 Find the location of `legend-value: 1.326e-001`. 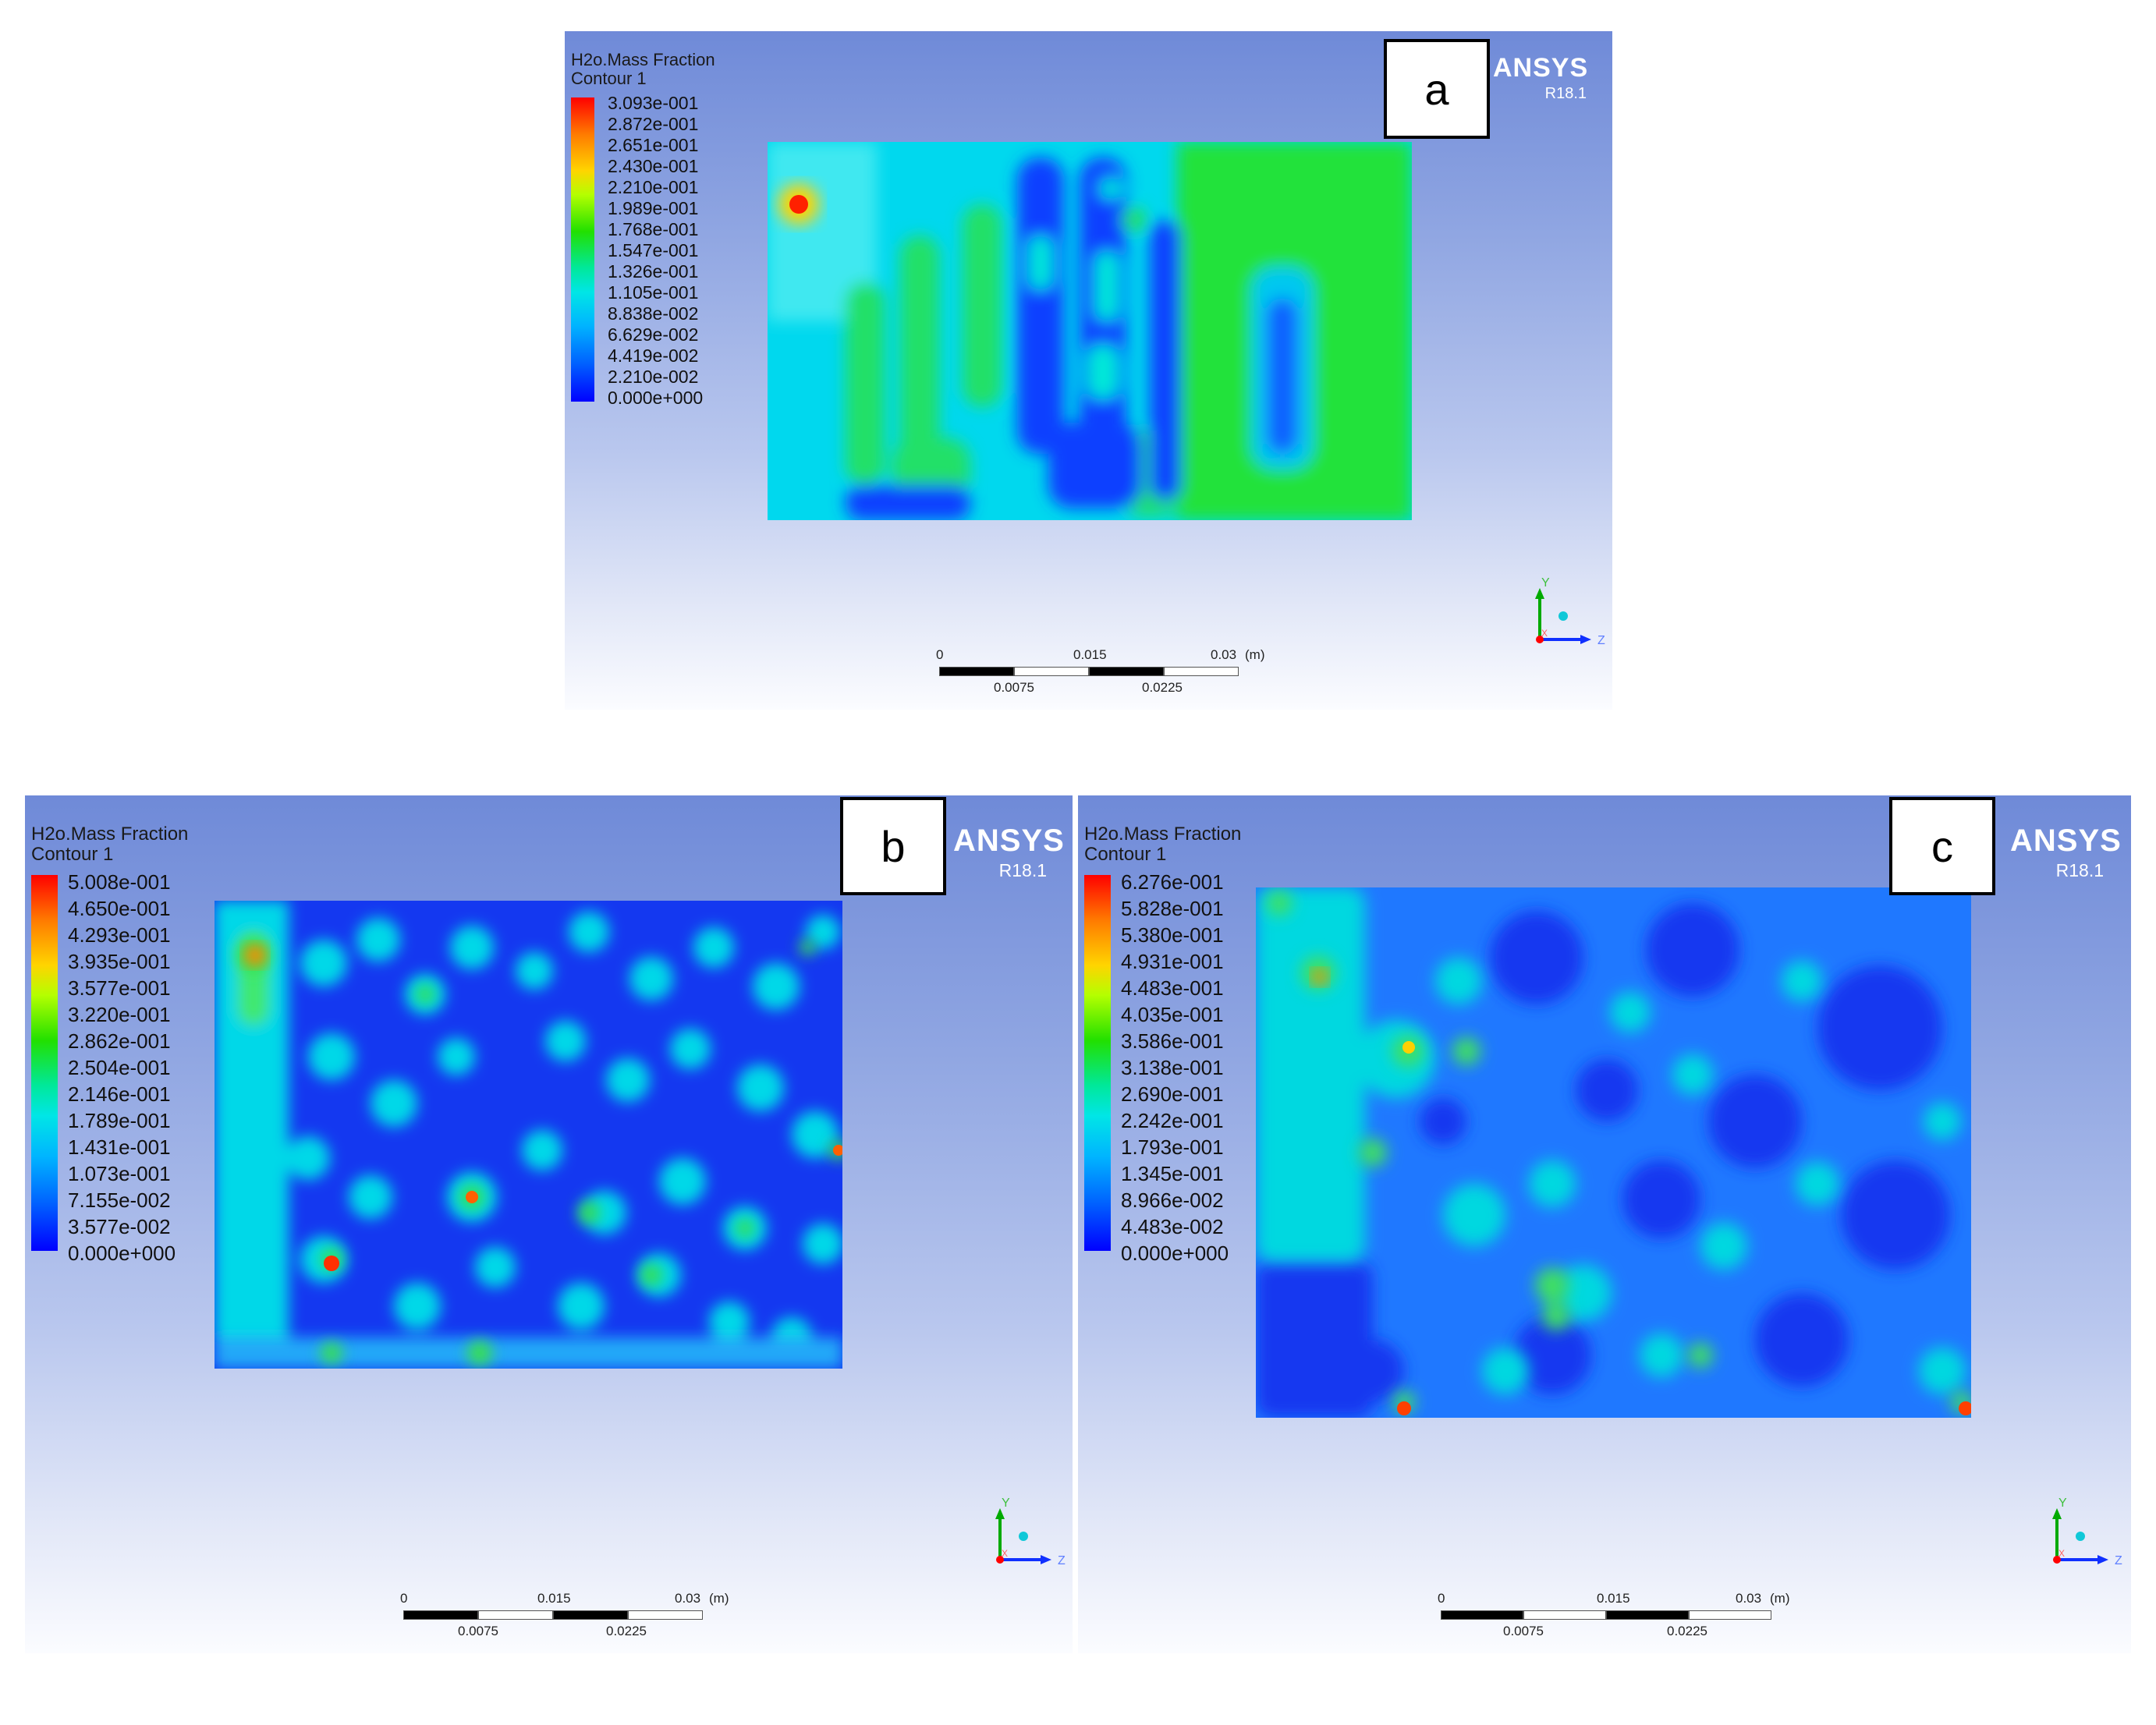

legend-value: 1.326e-001 is located at coordinates (654, 271).